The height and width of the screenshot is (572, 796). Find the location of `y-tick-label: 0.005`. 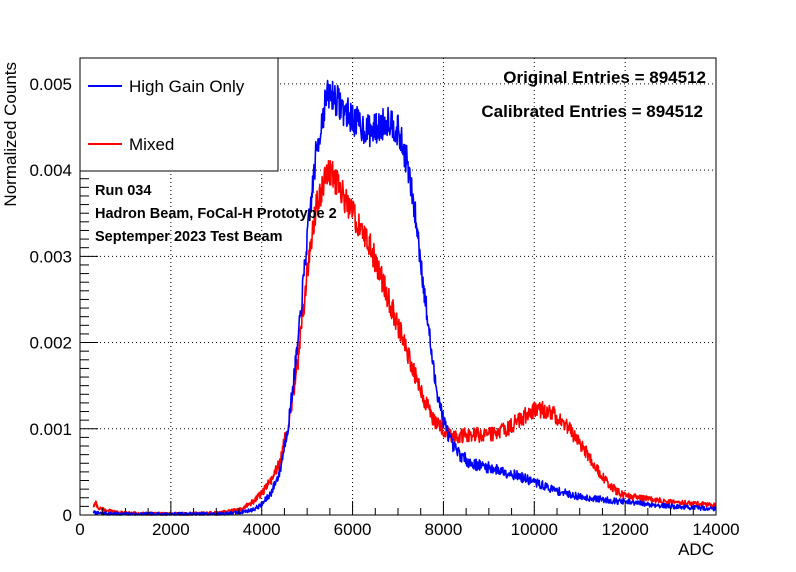

y-tick-label: 0.005 is located at coordinates (50, 84).